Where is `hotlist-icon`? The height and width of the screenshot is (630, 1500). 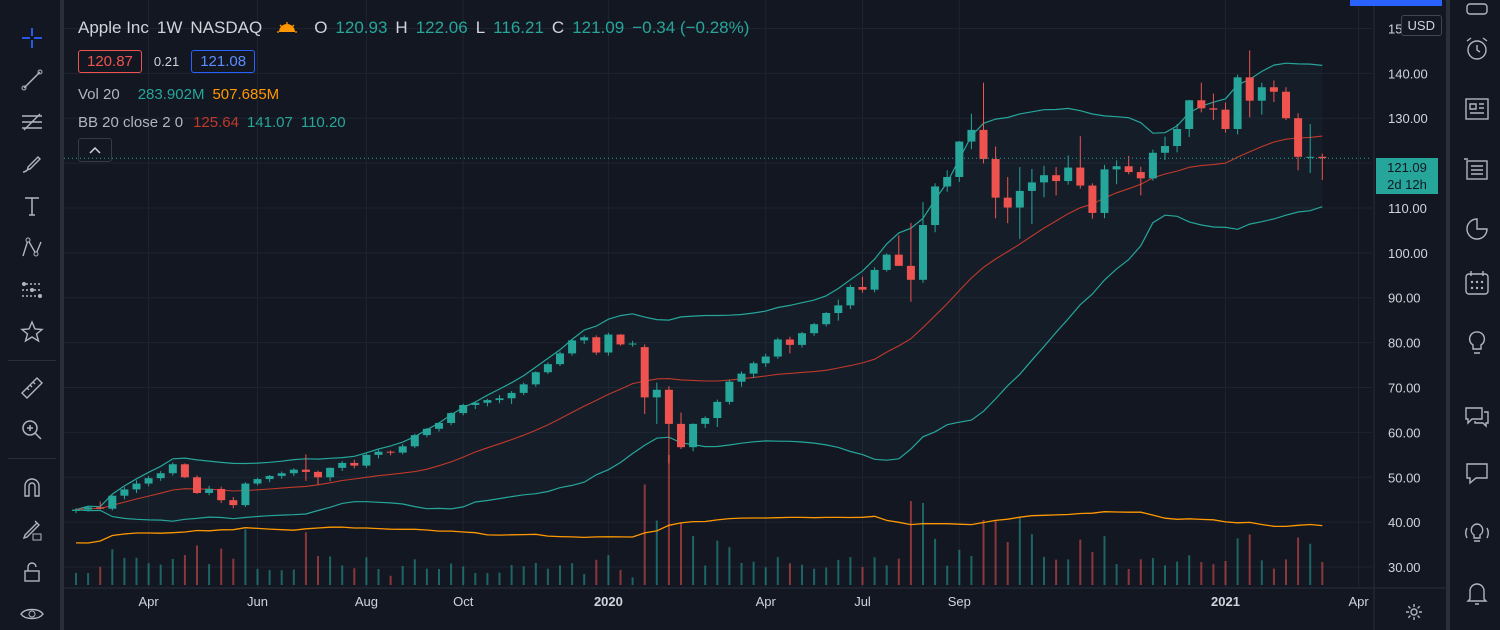
hotlist-icon is located at coordinates (1477, 229).